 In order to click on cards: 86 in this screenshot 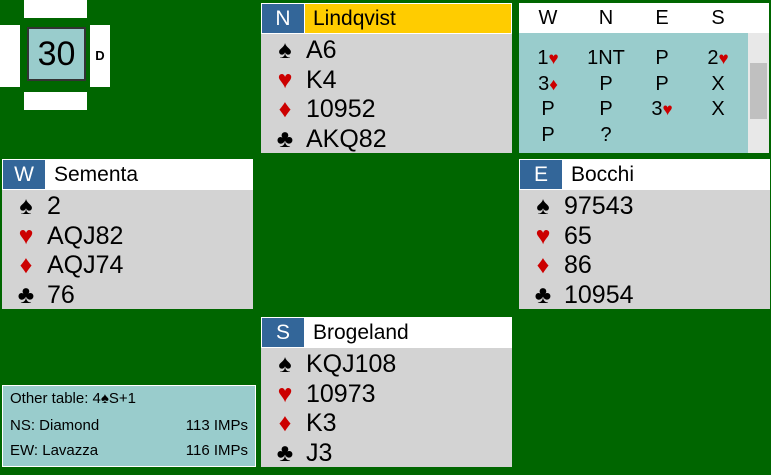, I will do `click(578, 265)`.